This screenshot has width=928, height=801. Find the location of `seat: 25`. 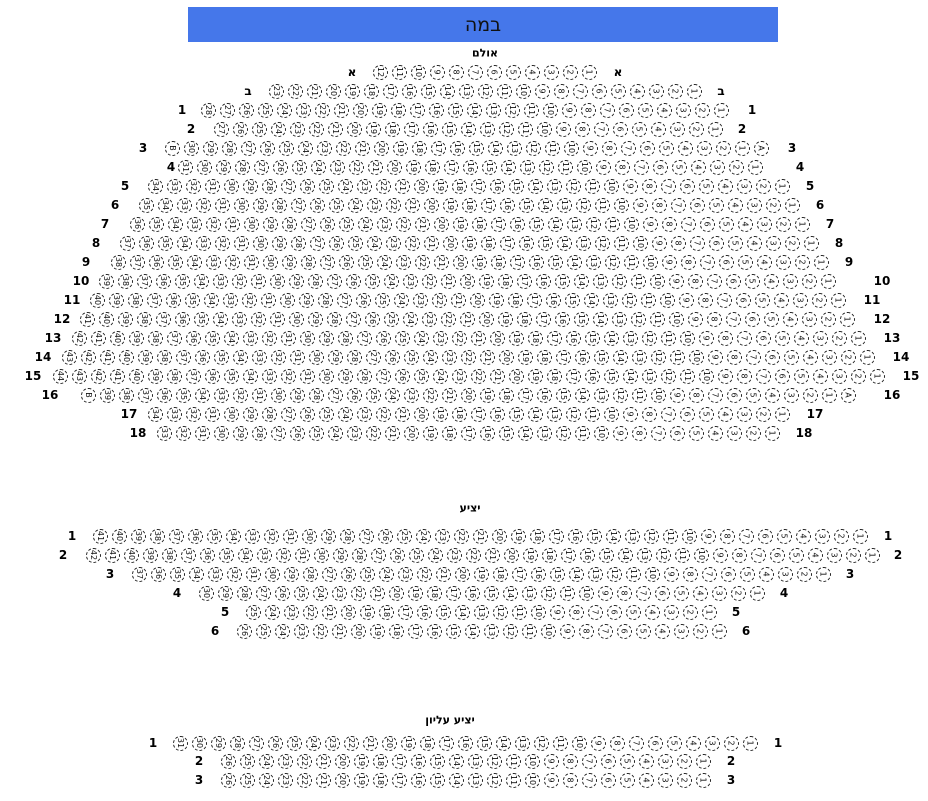

seat: 25 is located at coordinates (336, 205).